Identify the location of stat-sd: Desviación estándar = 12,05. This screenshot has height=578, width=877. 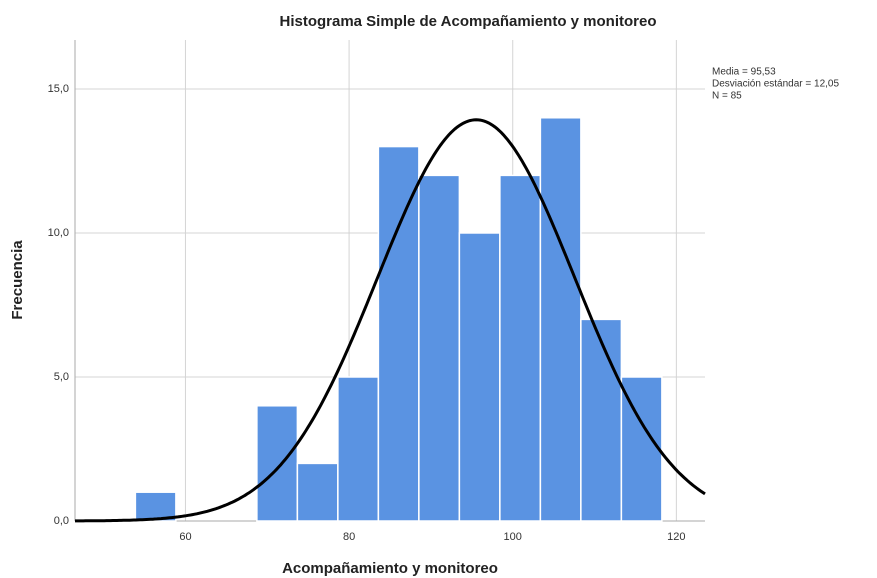
(775, 84).